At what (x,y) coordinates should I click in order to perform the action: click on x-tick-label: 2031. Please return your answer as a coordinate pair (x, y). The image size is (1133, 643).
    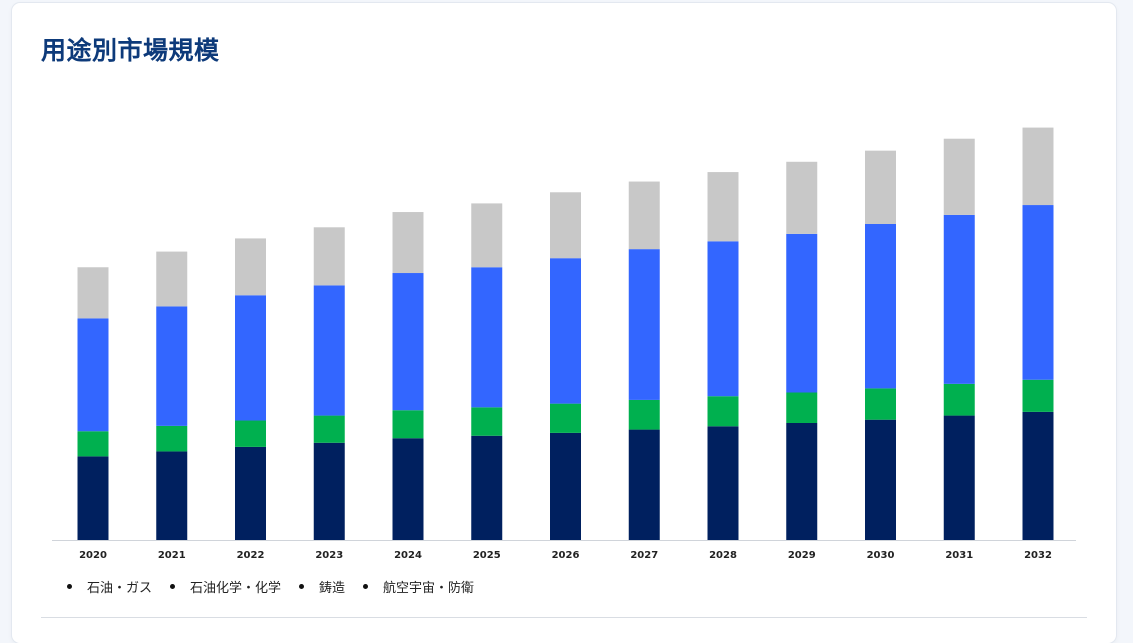
    Looking at the image, I should click on (959, 555).